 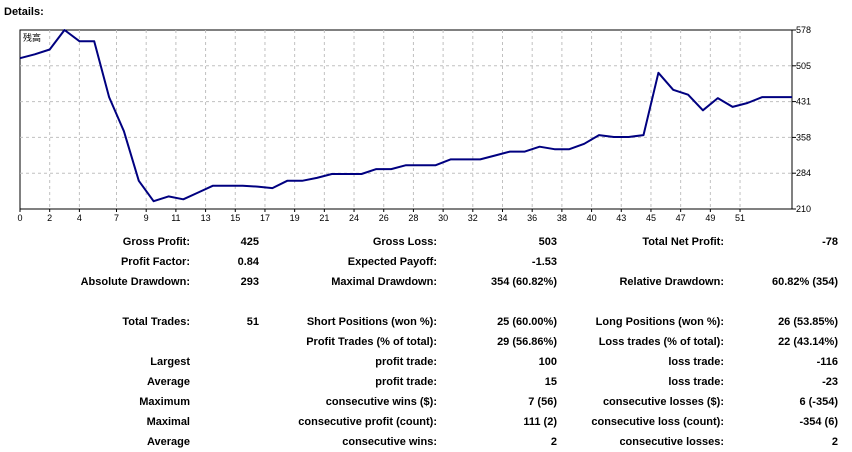 I want to click on stats-row-spacer, so click(x=426, y=302).